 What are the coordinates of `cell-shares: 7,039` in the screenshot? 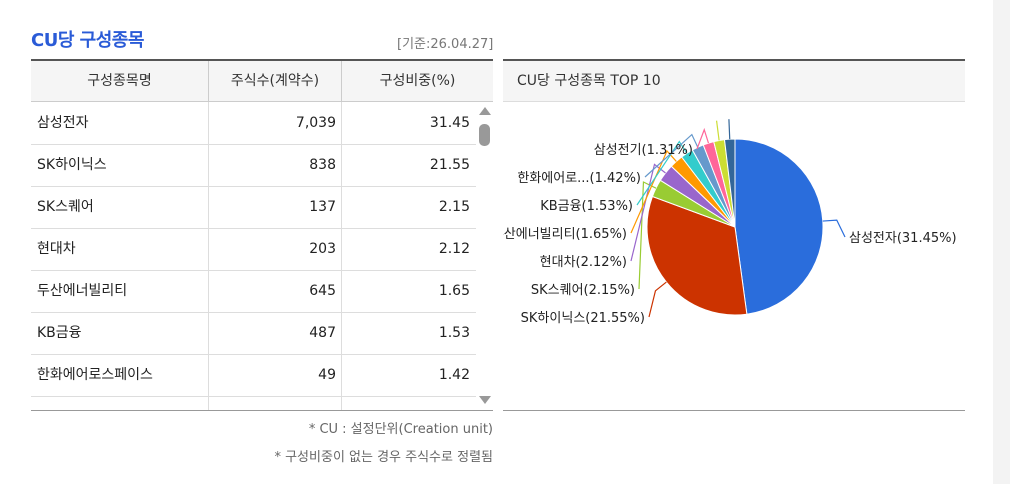 It's located at (315, 123).